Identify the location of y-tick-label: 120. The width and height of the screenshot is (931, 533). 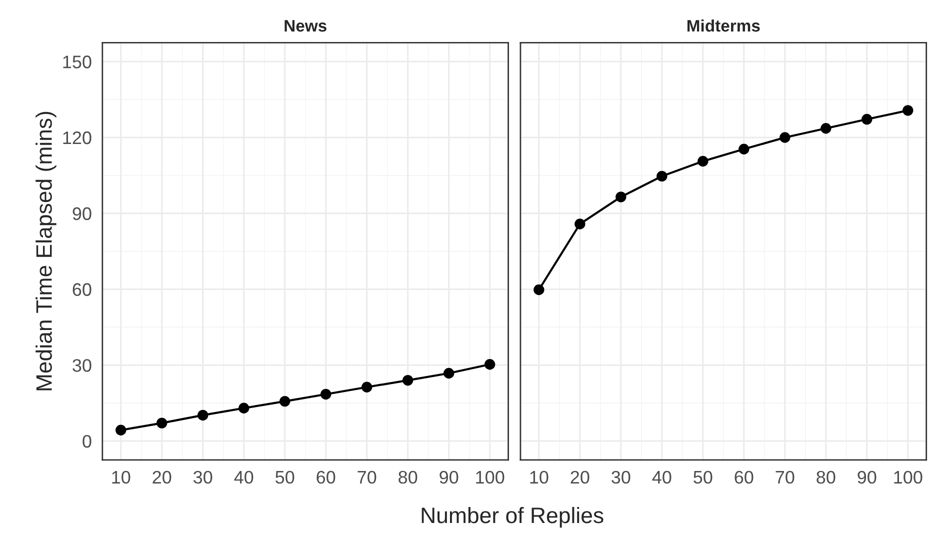
(77, 137).